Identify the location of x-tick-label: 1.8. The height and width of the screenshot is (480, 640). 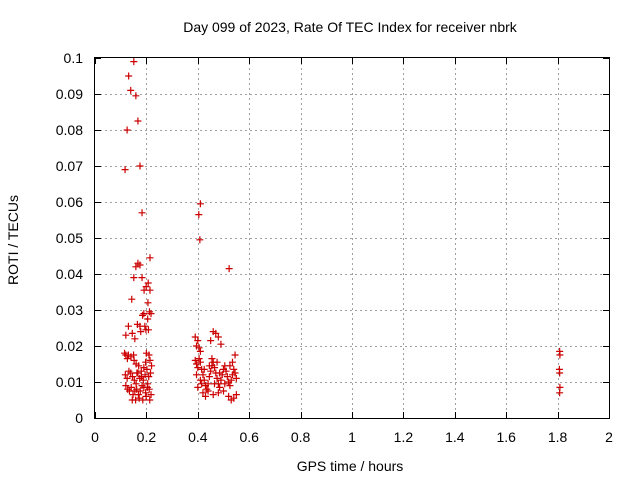
(558, 437).